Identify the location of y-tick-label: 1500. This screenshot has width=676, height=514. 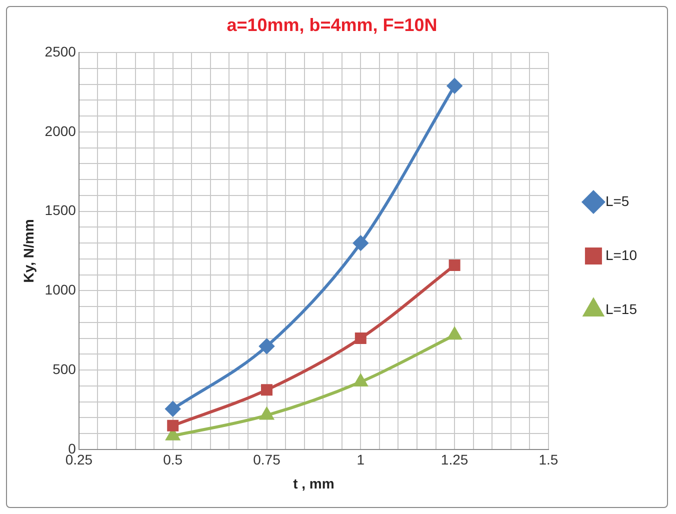
(60, 210).